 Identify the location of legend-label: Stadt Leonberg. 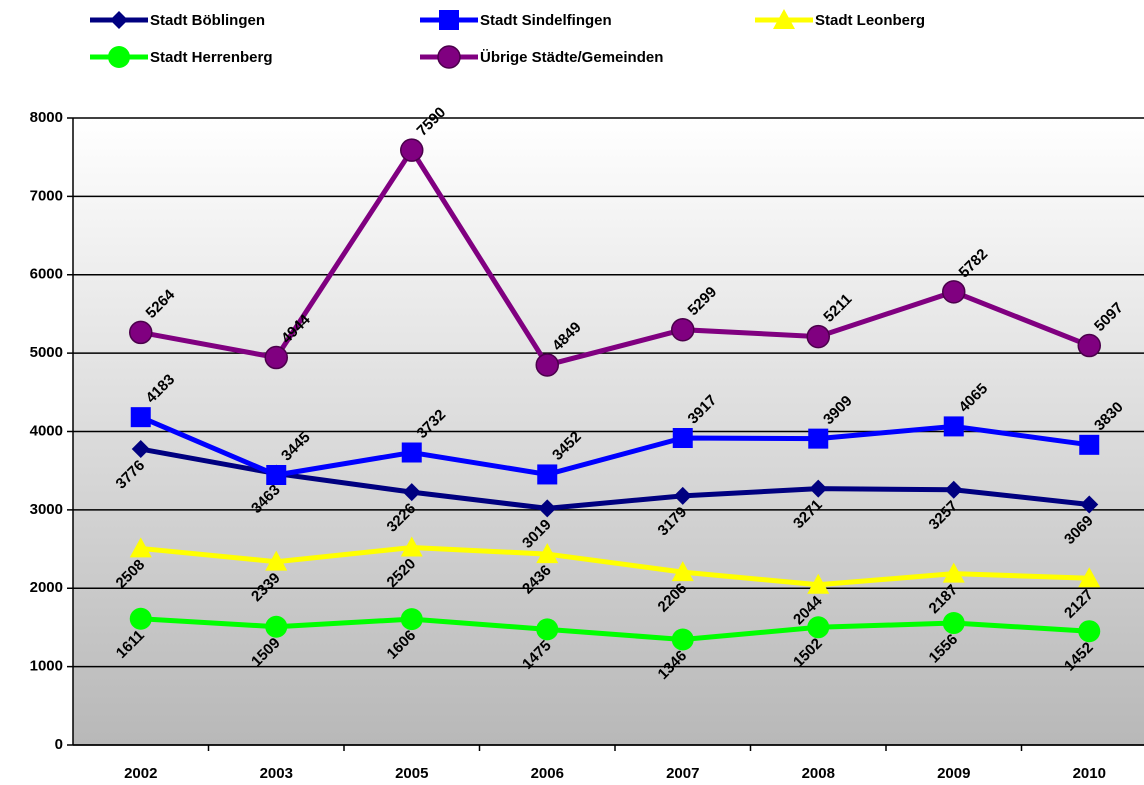
(870, 20).